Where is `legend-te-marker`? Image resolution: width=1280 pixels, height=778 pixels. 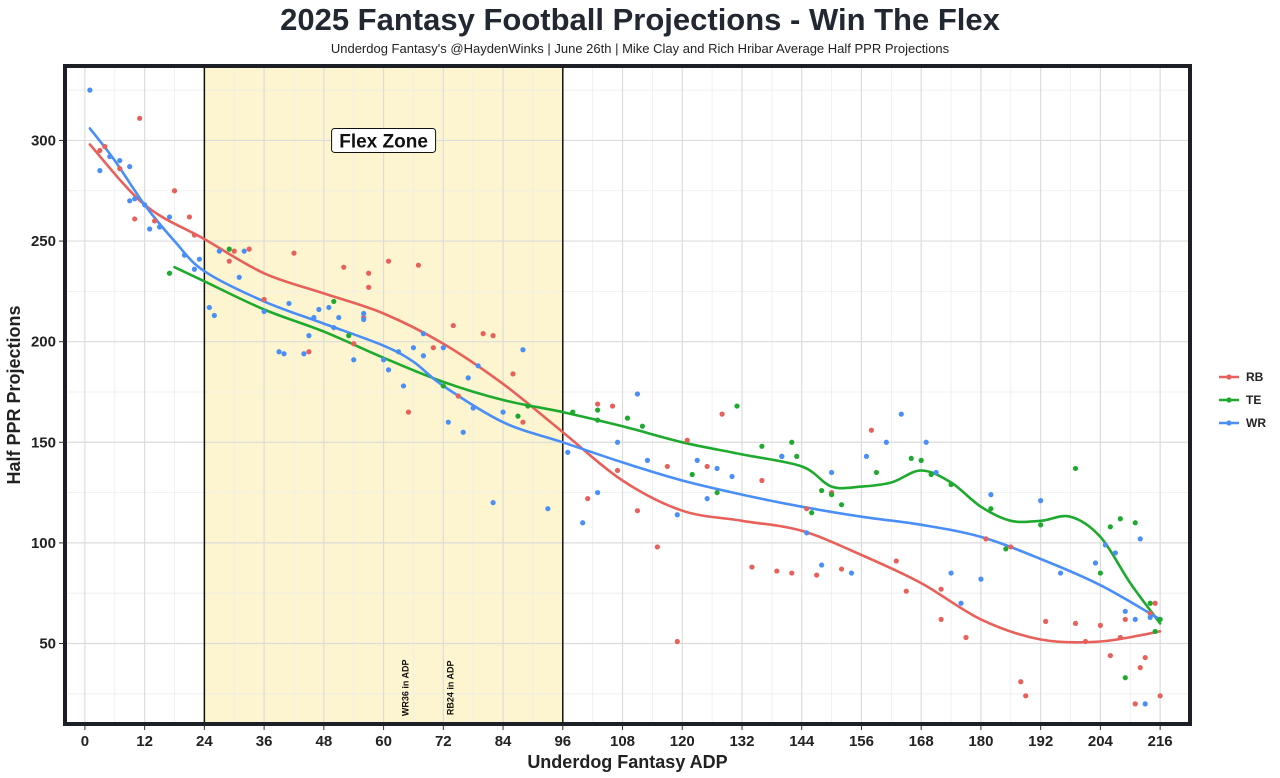
legend-te-marker is located at coordinates (1229, 400).